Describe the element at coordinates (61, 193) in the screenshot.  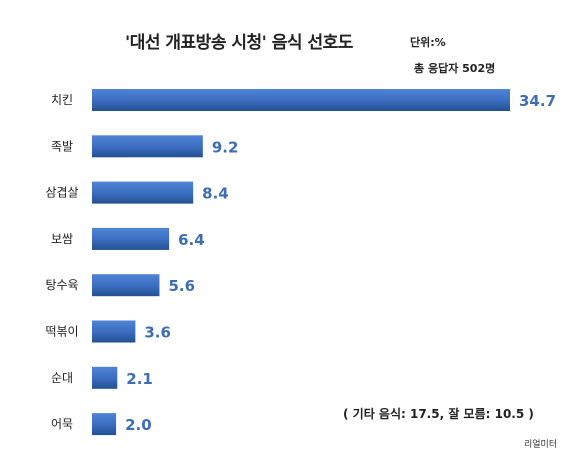
I see `category-label: 삼겹살` at that location.